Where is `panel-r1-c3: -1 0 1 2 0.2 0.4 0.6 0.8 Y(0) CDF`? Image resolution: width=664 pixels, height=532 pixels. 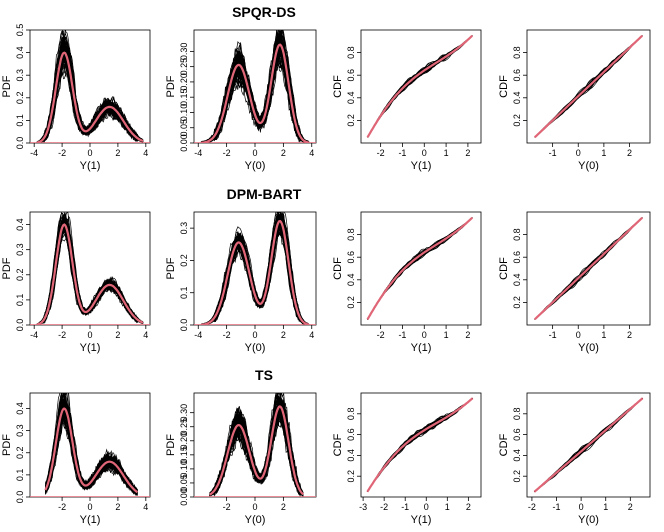
panel-r1-c3: -1 0 1 2 0.2 0.4 0.6 0.8 Y(0) CDF is located at coordinates (574, 282).